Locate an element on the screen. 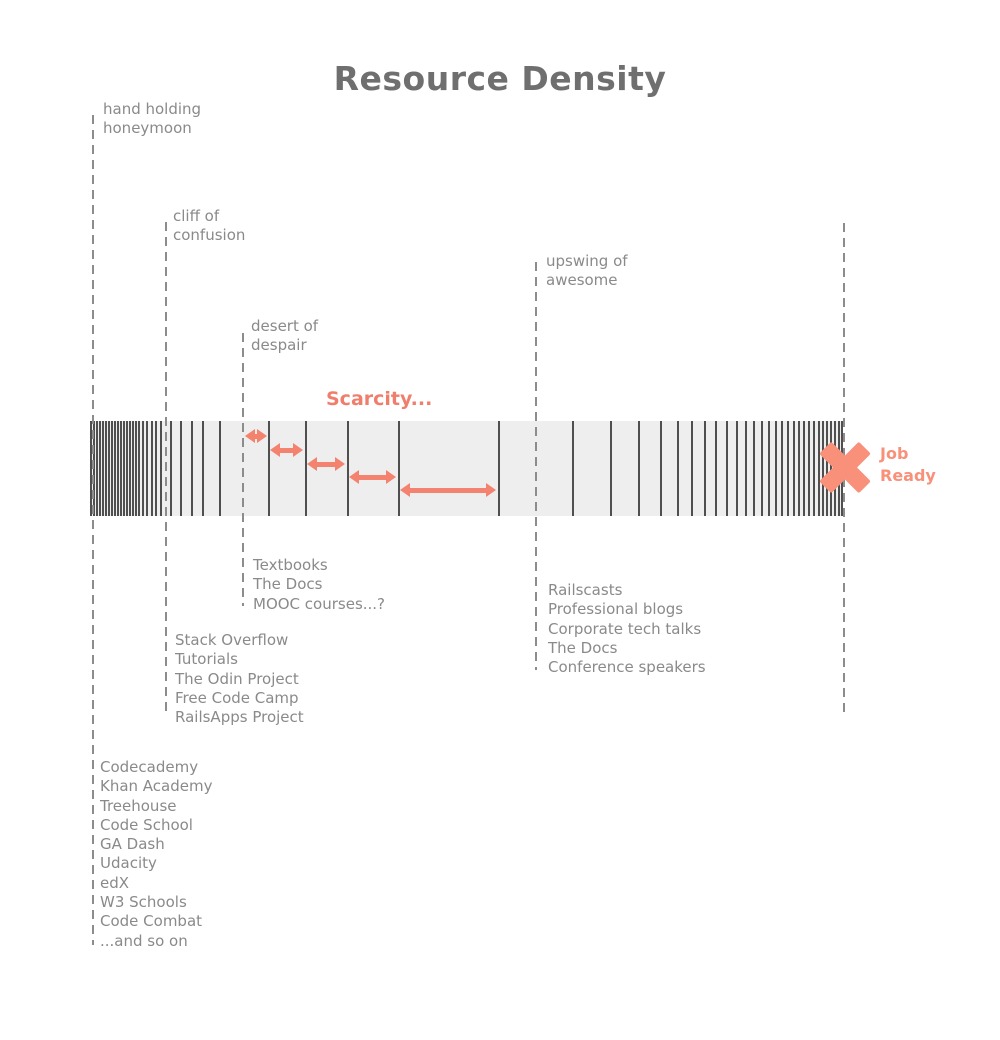 This screenshot has height=1040, width=1000. resource-list-desert: Textbooks The Docs MOOC courses...? is located at coordinates (319, 585).